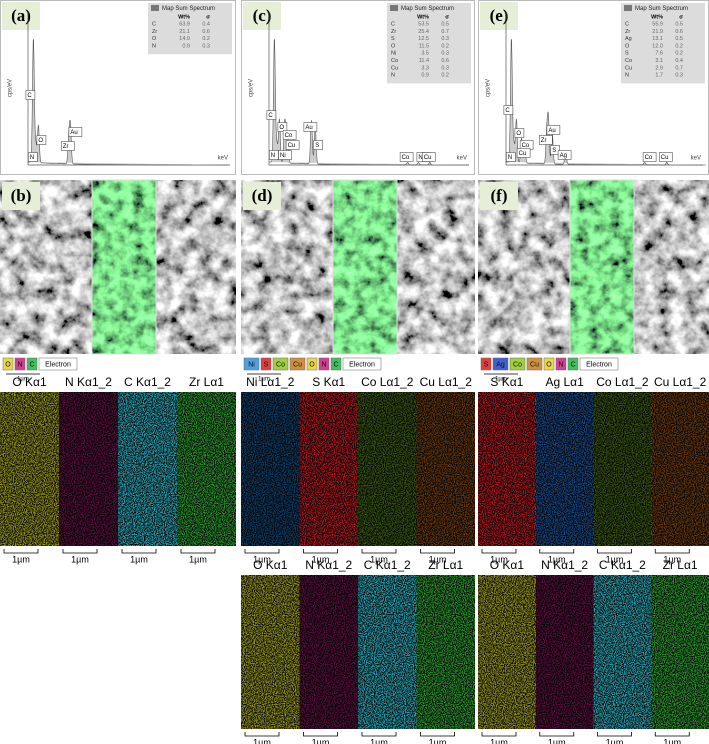 The height and width of the screenshot is (744, 709). I want to click on map-label: N Kα1_2, so click(328, 565).